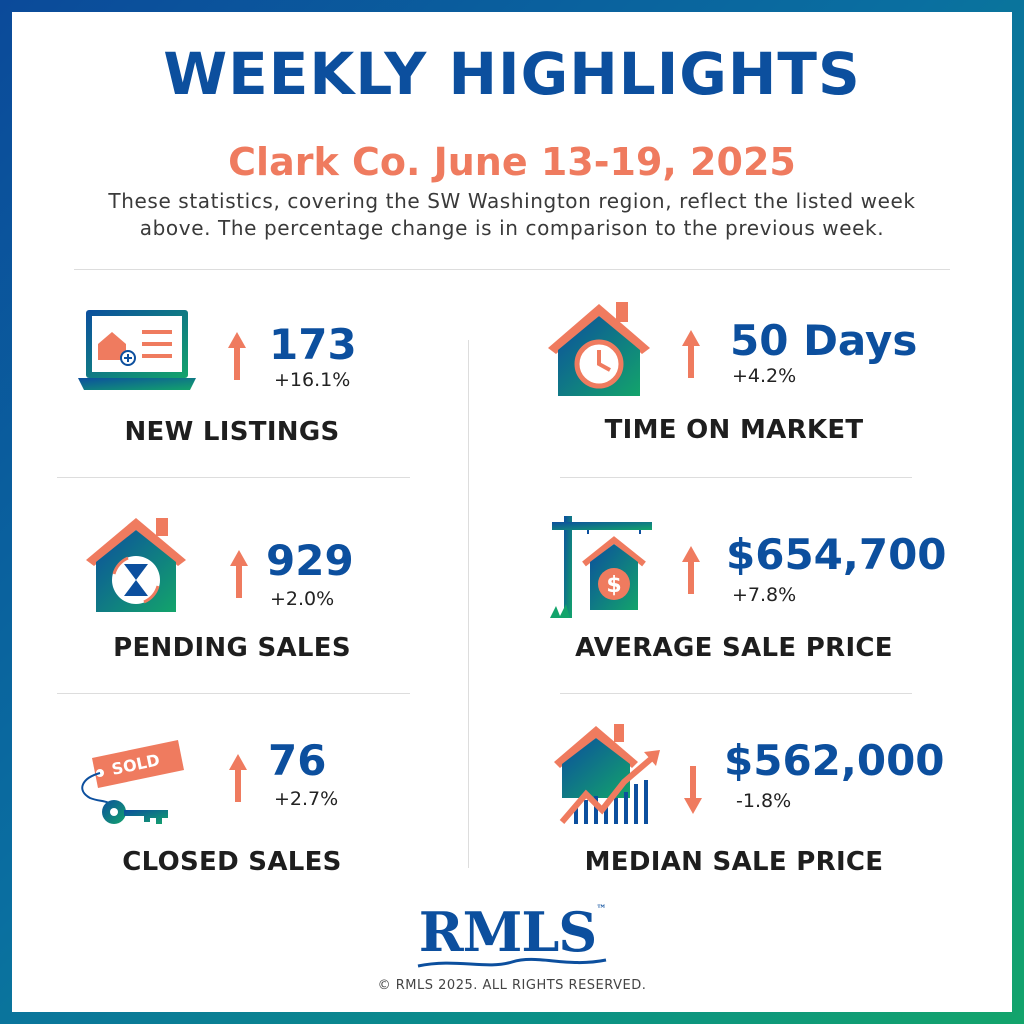 Image resolution: width=1024 pixels, height=1024 pixels. Describe the element at coordinates (764, 801) in the screenshot. I see `median-sale-price-change: -1.8%` at that location.